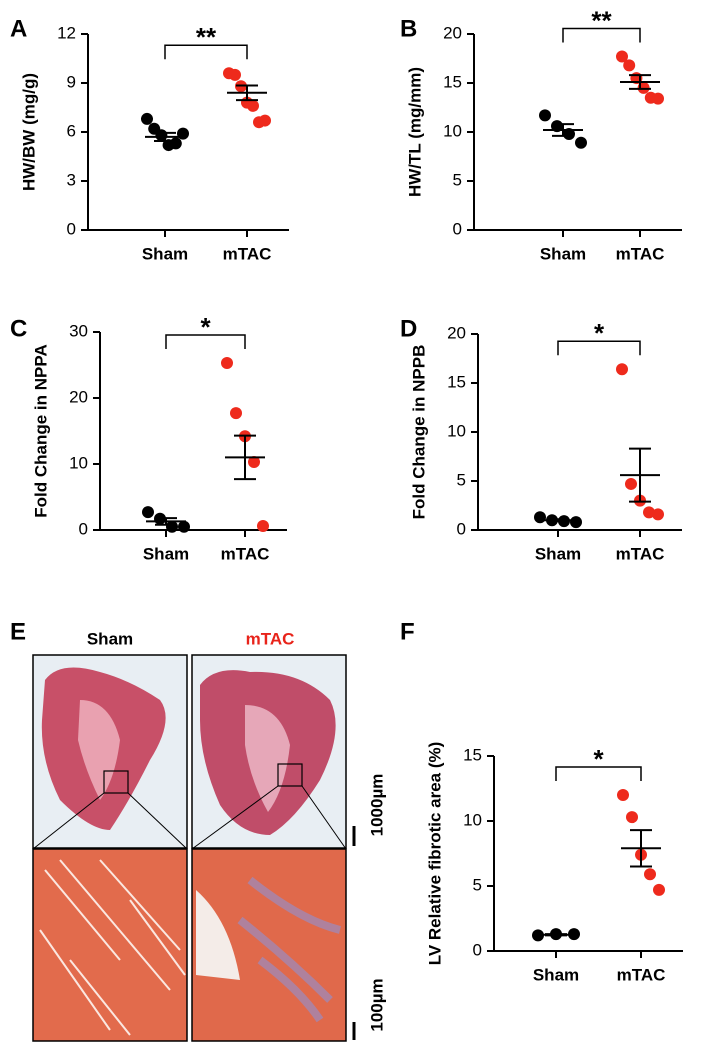 This screenshot has height=1050, width=712. Describe the element at coordinates (289, 949) in the screenshot. I see `fibrosis` at that location.